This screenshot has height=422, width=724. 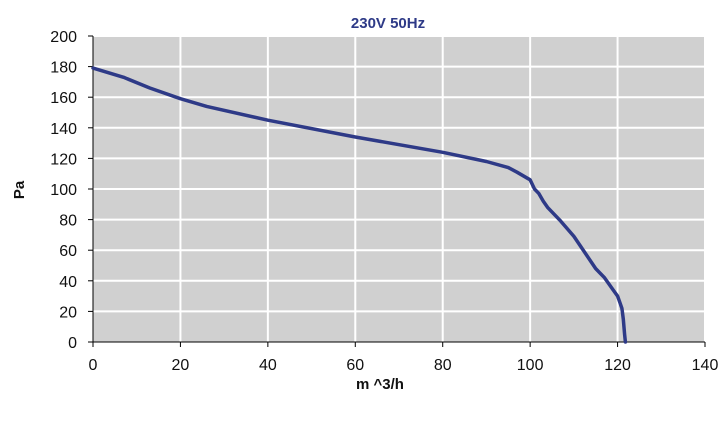 I want to click on x-tick-label: 120, so click(x=617, y=365).